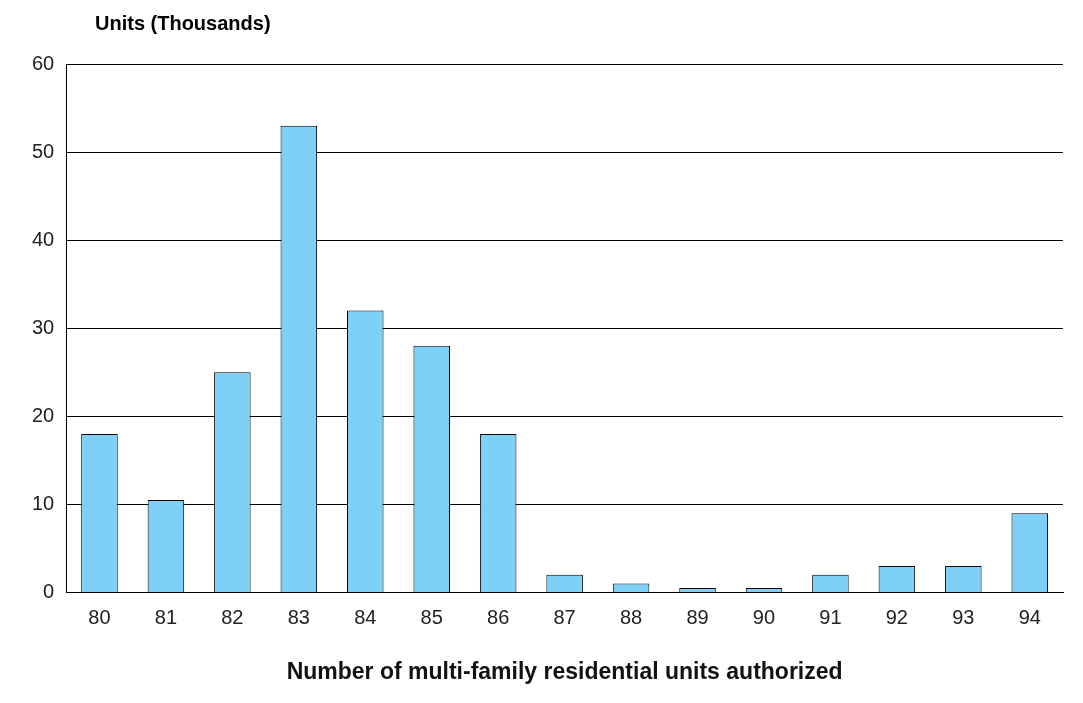  Describe the element at coordinates (564, 670) in the screenshot. I see `x-axis-title: Number of multi-family residential units authorized` at that location.